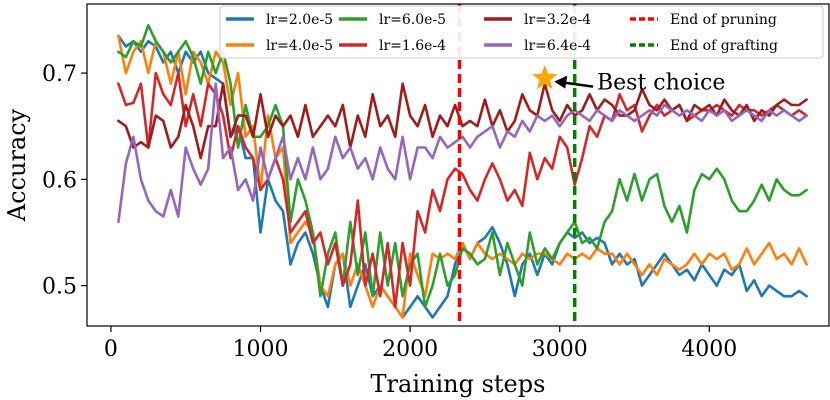 The image size is (830, 400). I want to click on best-choice-marker-layer: Best choice, so click(628, 80).